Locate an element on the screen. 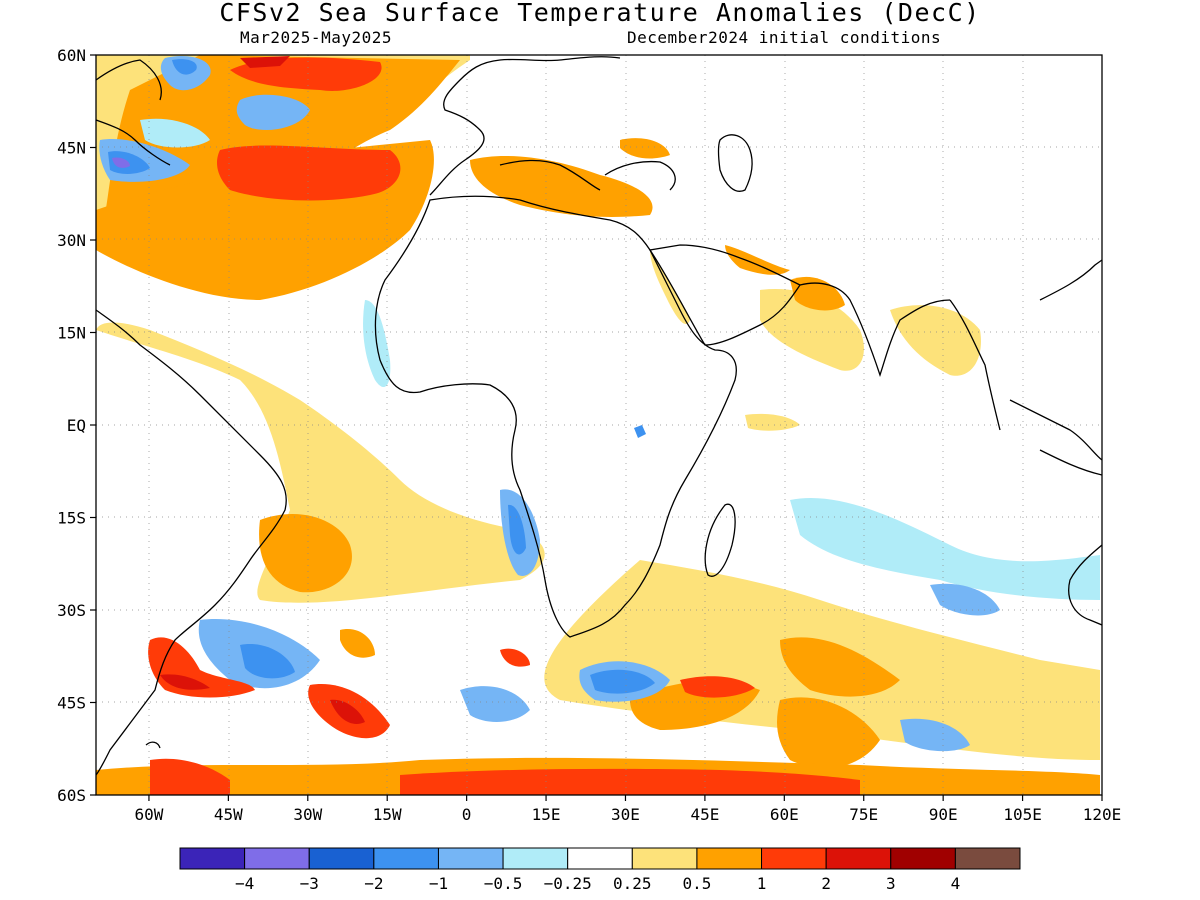 The height and width of the screenshot is (900, 1200). colorbar-label: 4 is located at coordinates (956, 883).